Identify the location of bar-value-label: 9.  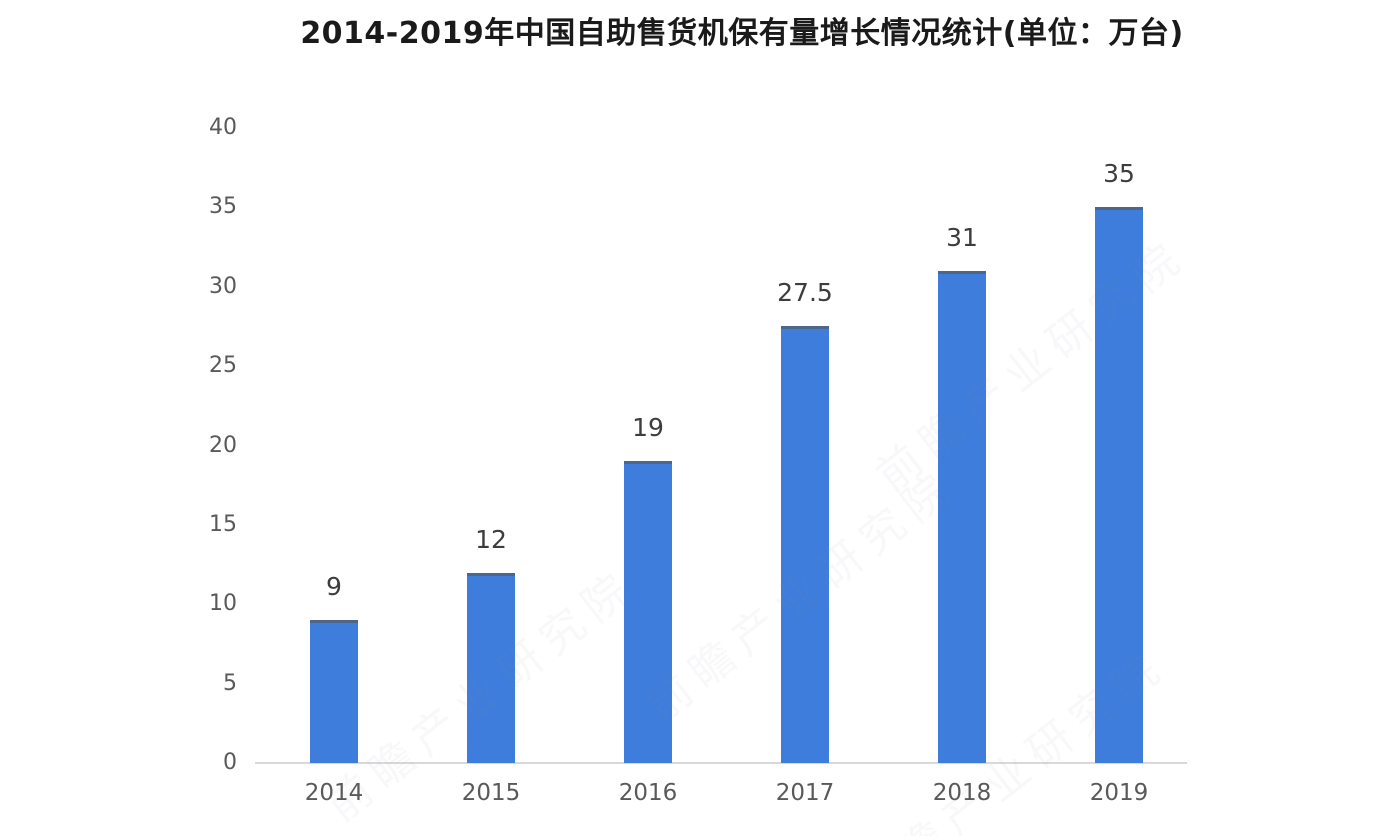
(334, 587).